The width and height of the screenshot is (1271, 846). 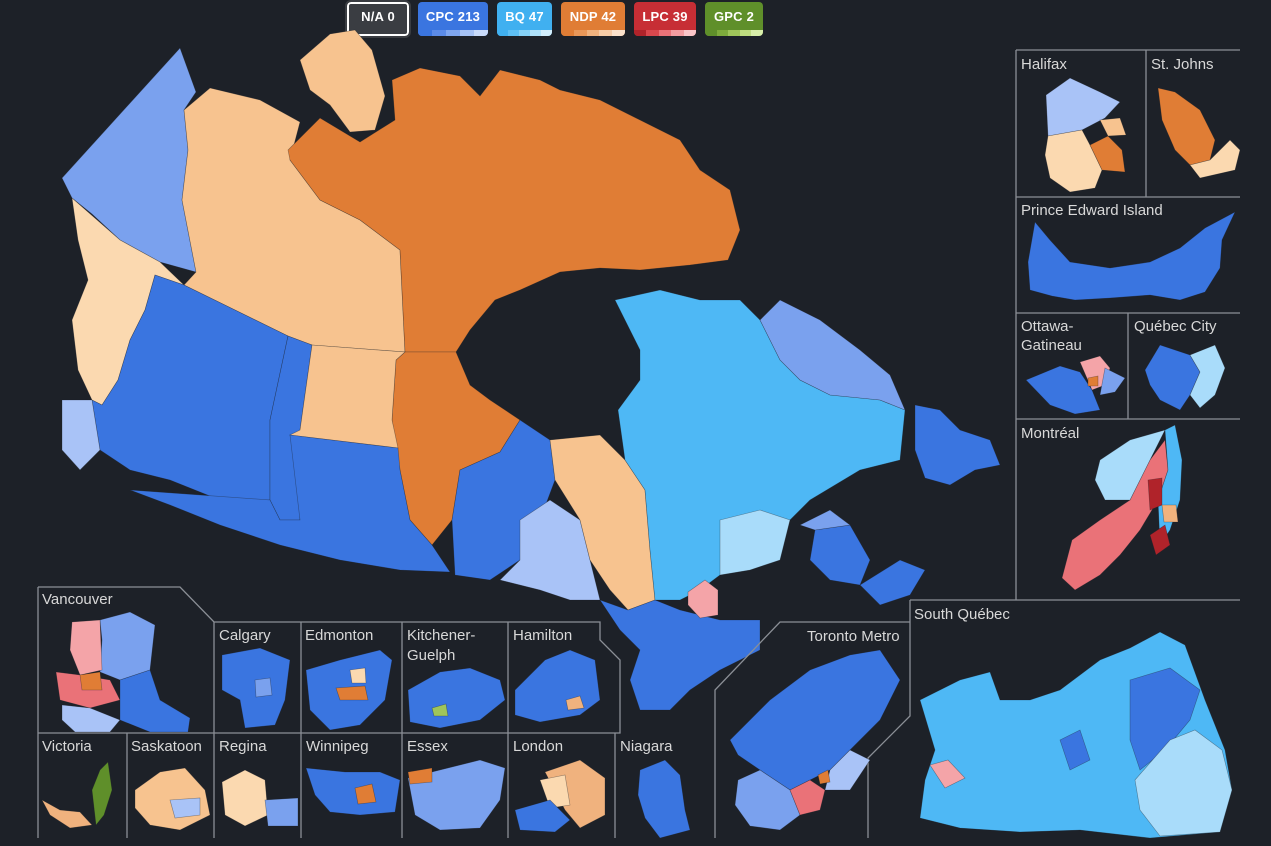 What do you see at coordinates (1063, 390) in the screenshot?
I see `riding-ottawa-west` at bounding box center [1063, 390].